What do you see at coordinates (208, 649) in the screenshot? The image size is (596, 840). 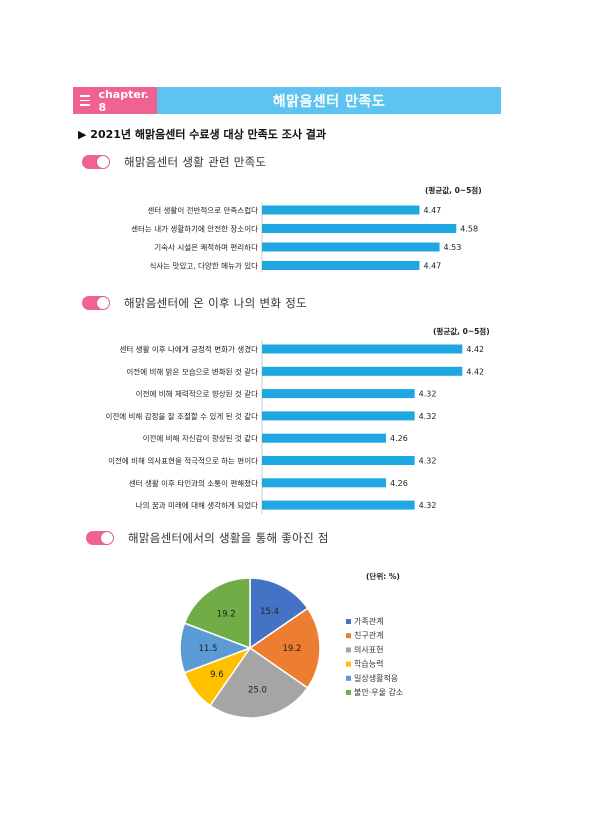 I see `slice-label: 11.5` at bounding box center [208, 649].